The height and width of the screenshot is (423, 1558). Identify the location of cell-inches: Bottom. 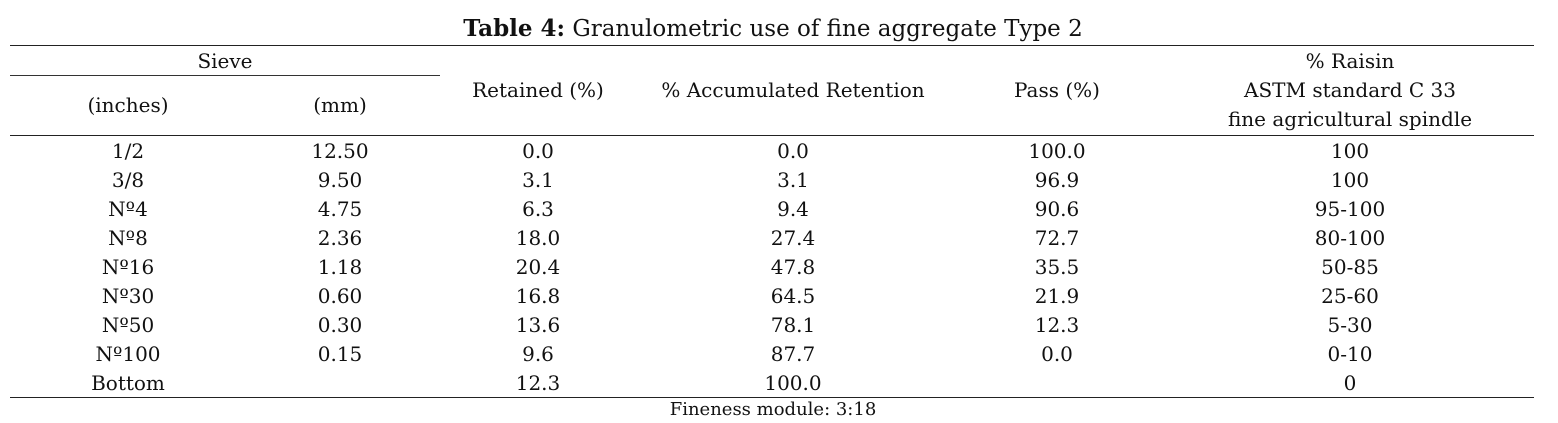
(128, 383).